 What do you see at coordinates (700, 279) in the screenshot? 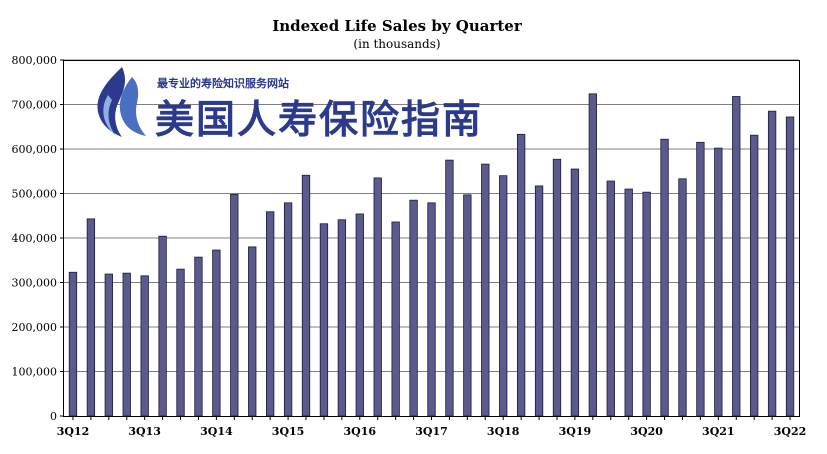
I see `bar-2Q21` at bounding box center [700, 279].